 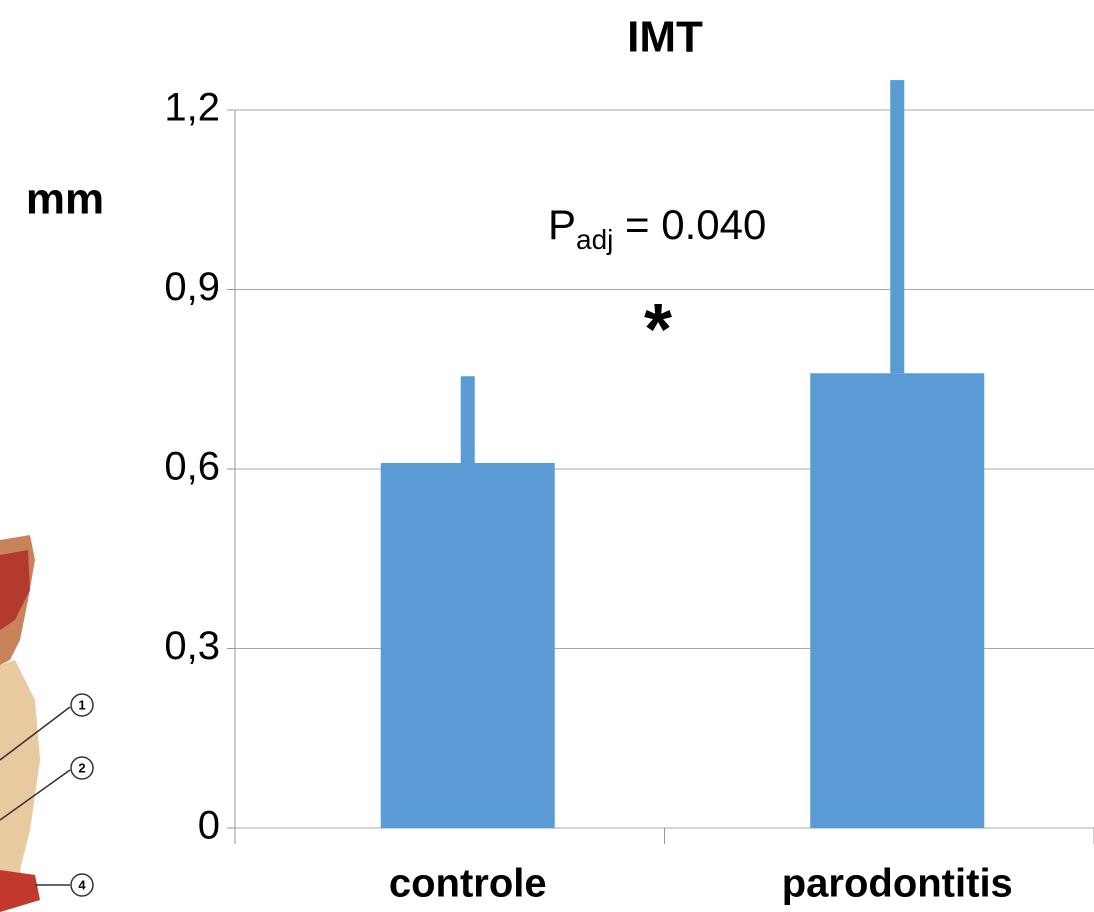 I want to click on y-tick-label: 1,2, so click(x=192, y=108).